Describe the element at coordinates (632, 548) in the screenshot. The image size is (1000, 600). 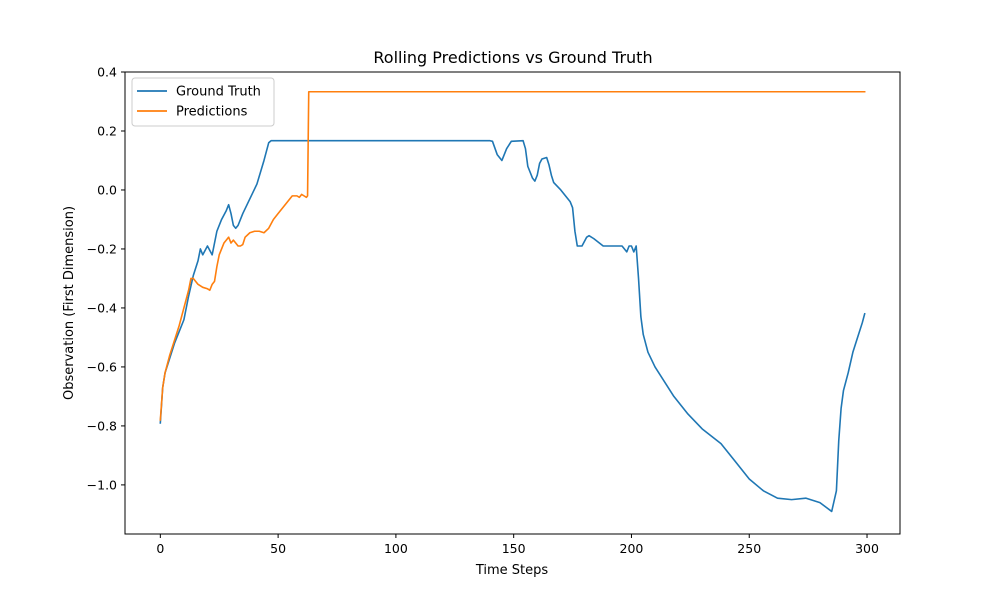
I see `x-tick-label: 200` at that location.